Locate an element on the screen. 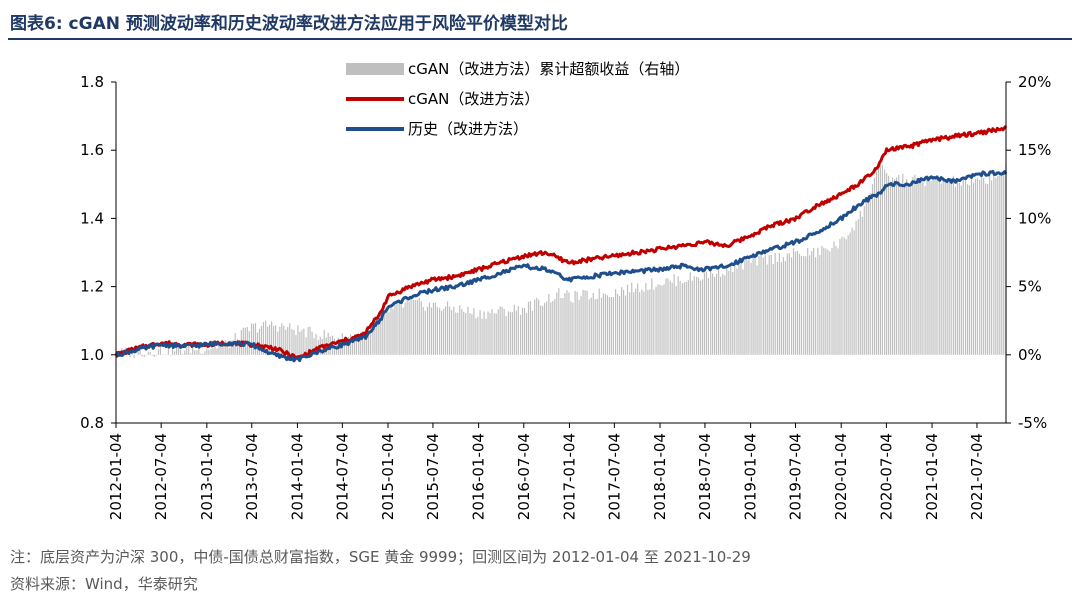  left-tick-label: 1.0 is located at coordinates (92, 355).